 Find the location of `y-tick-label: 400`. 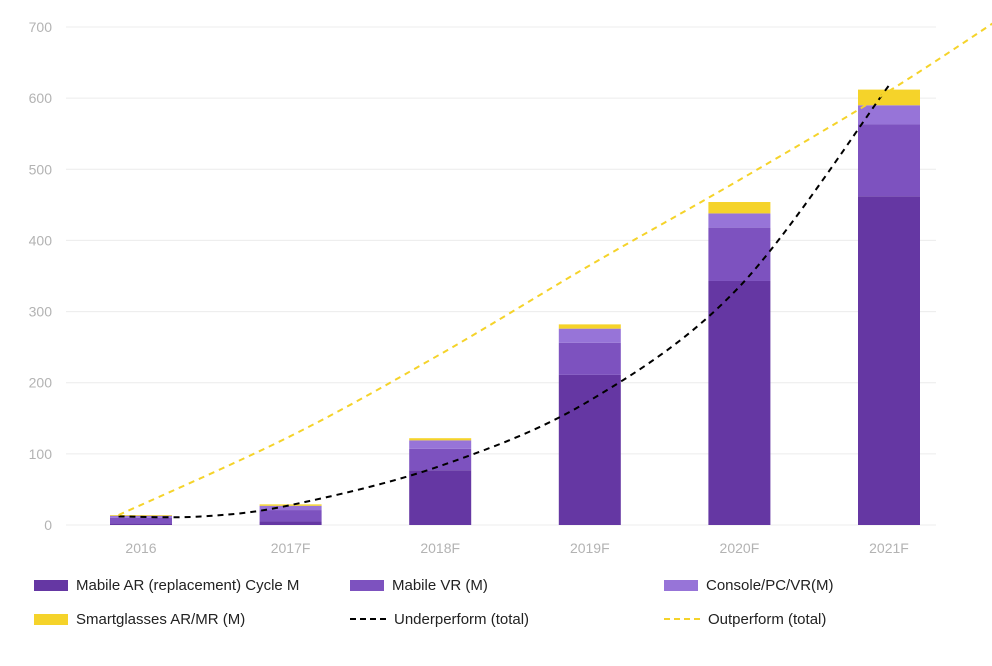

y-tick-label: 400 is located at coordinates (41, 240).